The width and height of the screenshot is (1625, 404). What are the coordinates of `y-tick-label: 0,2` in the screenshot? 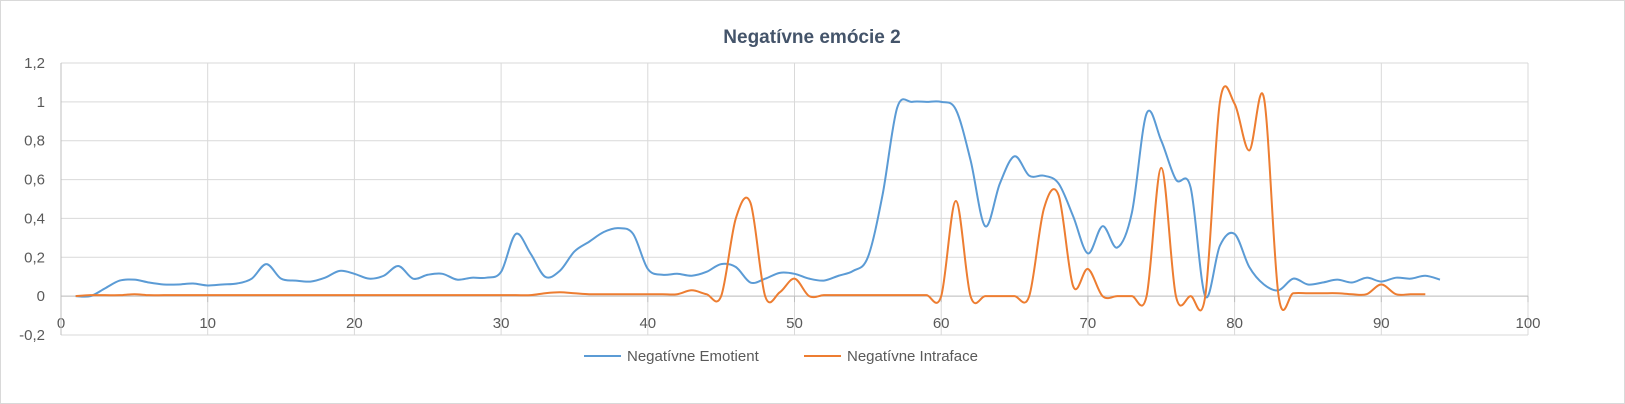 It's located at (34, 257).